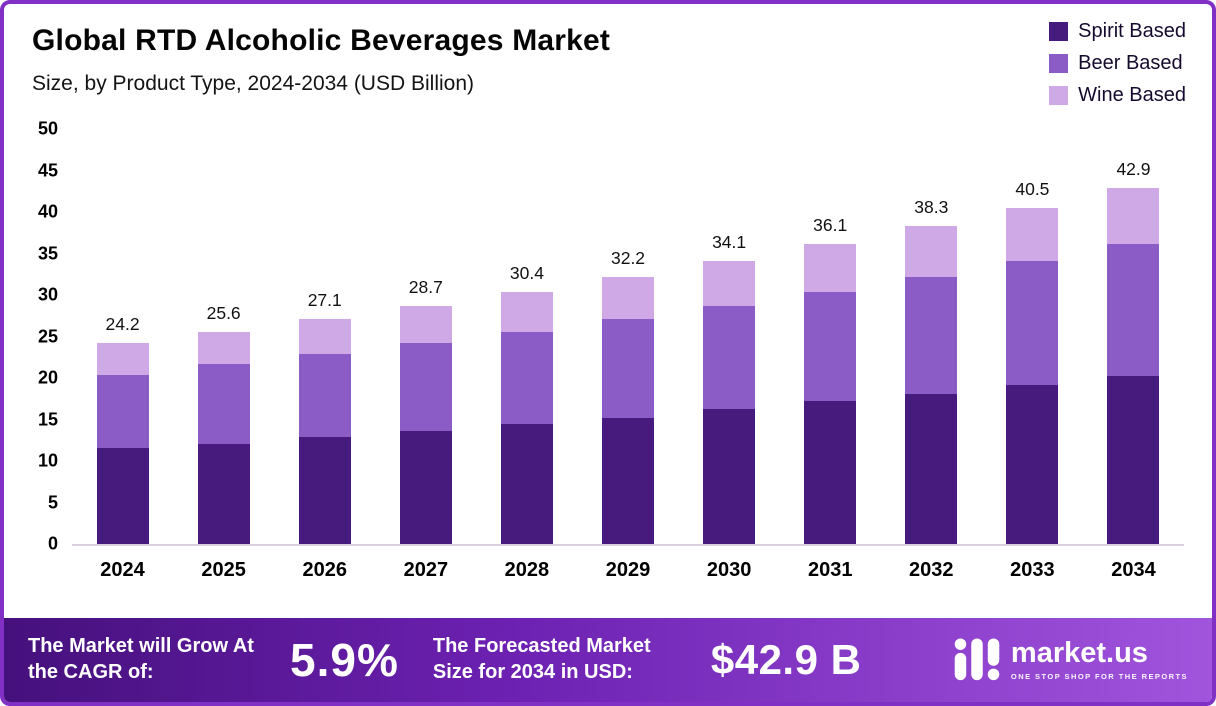 Image resolution: width=1216 pixels, height=706 pixels. I want to click on bar-column: 38.3, so click(931, 336).